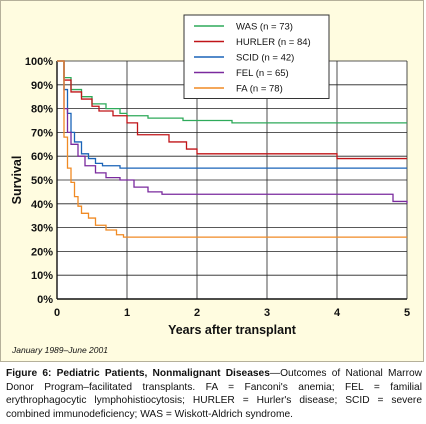  I want to click on x-tick-label: 5, so click(407, 313).